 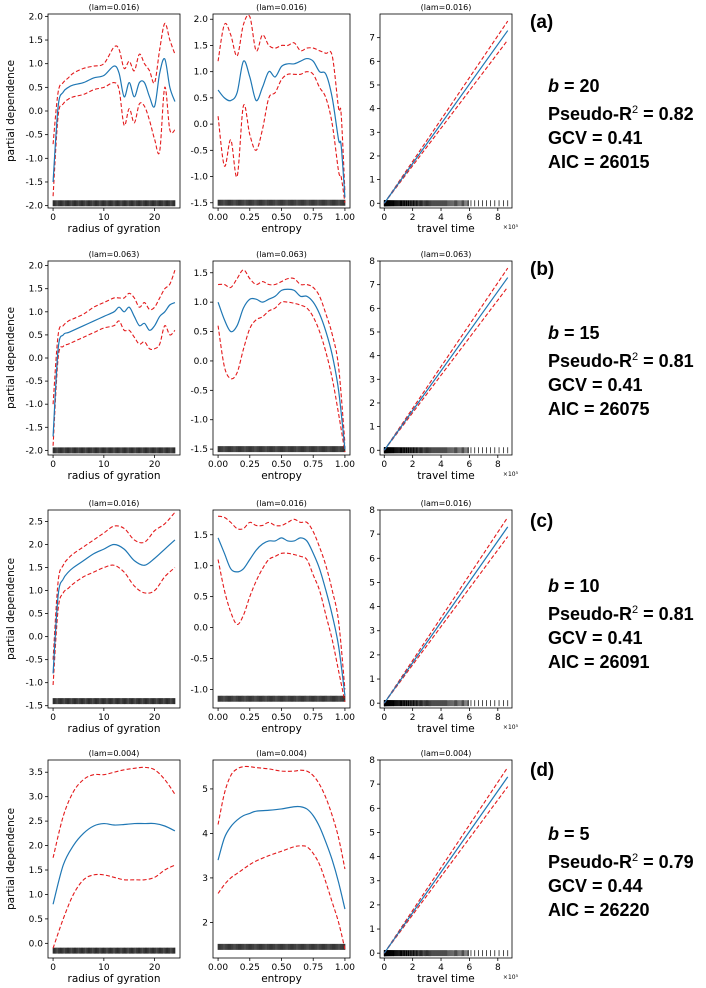 I want to click on y-tick-label: 4, so click(x=372, y=608).